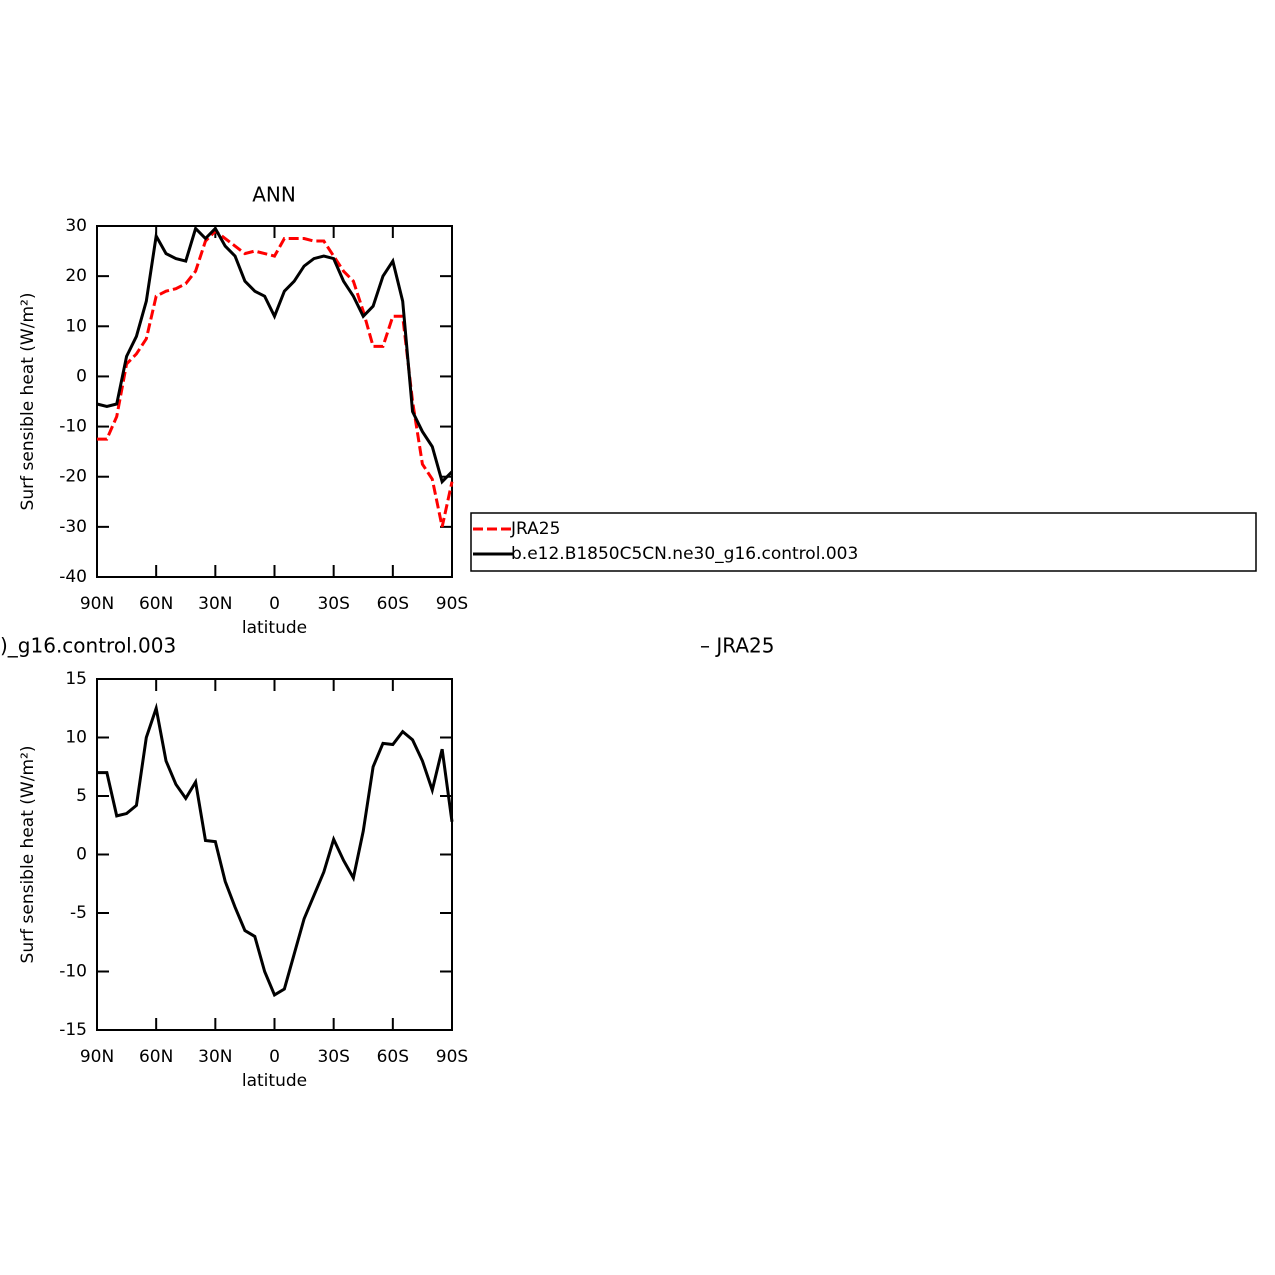  Describe the element at coordinates (684, 554) in the screenshot. I see `legend-label: b.e12.B1850C5CN.ne30_g16.control.003` at that location.